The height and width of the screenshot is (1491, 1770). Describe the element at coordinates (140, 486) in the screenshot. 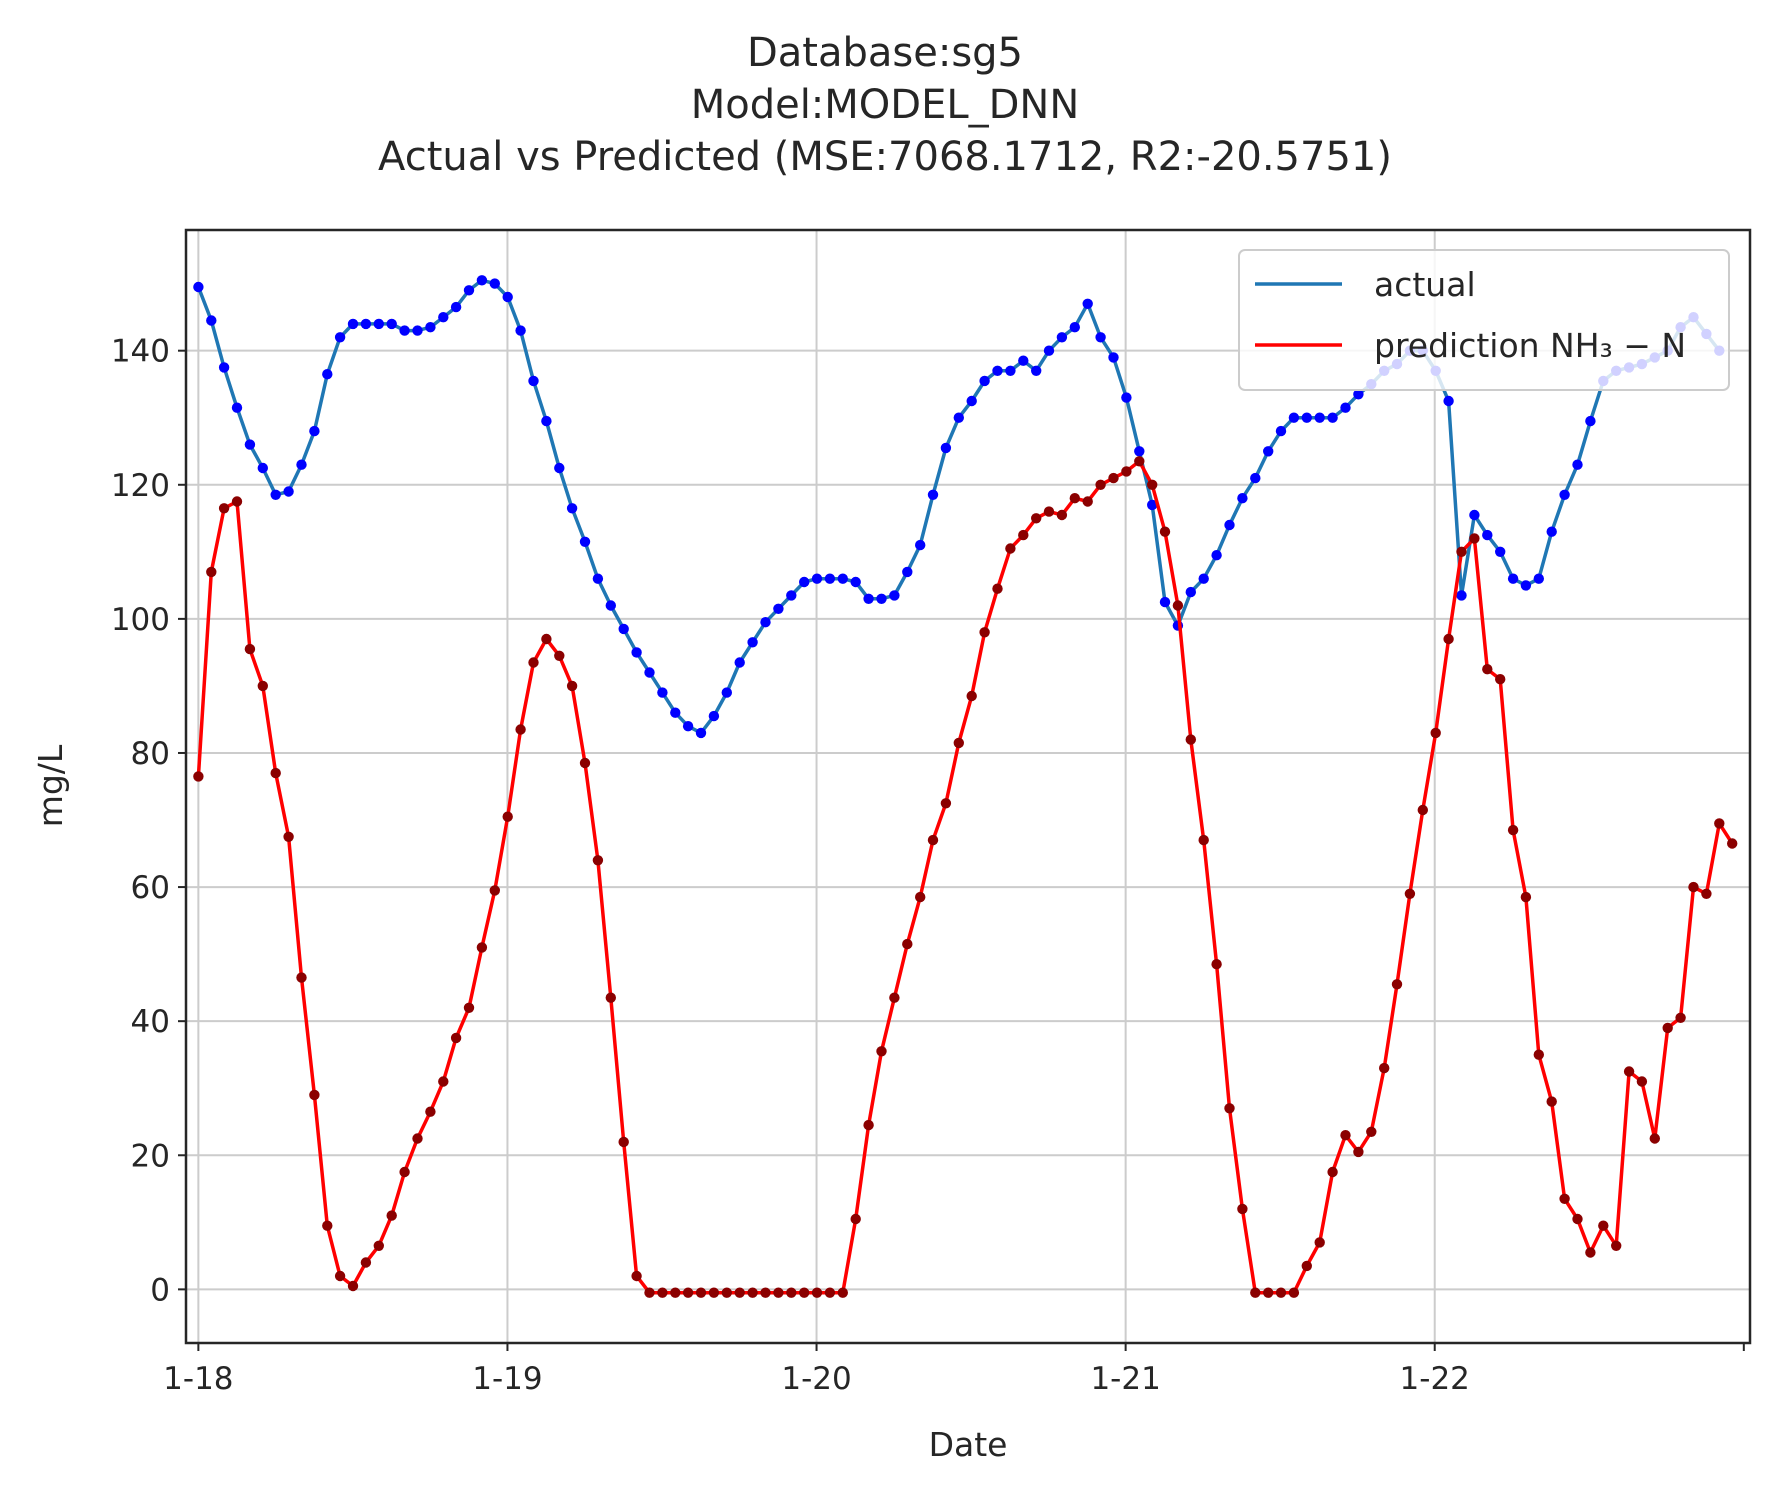

I see `y-tick-label: 120` at that location.